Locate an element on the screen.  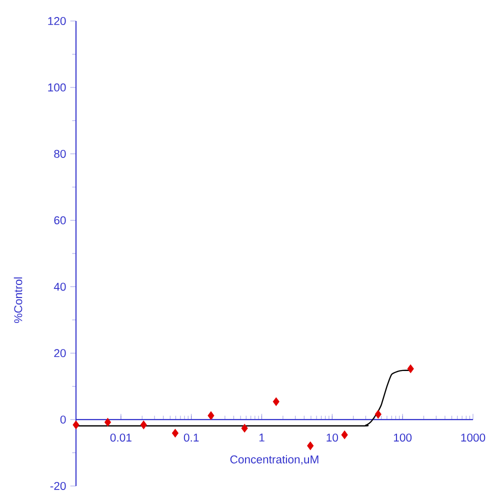
y-tick-label: 20 is located at coordinates (60, 353).